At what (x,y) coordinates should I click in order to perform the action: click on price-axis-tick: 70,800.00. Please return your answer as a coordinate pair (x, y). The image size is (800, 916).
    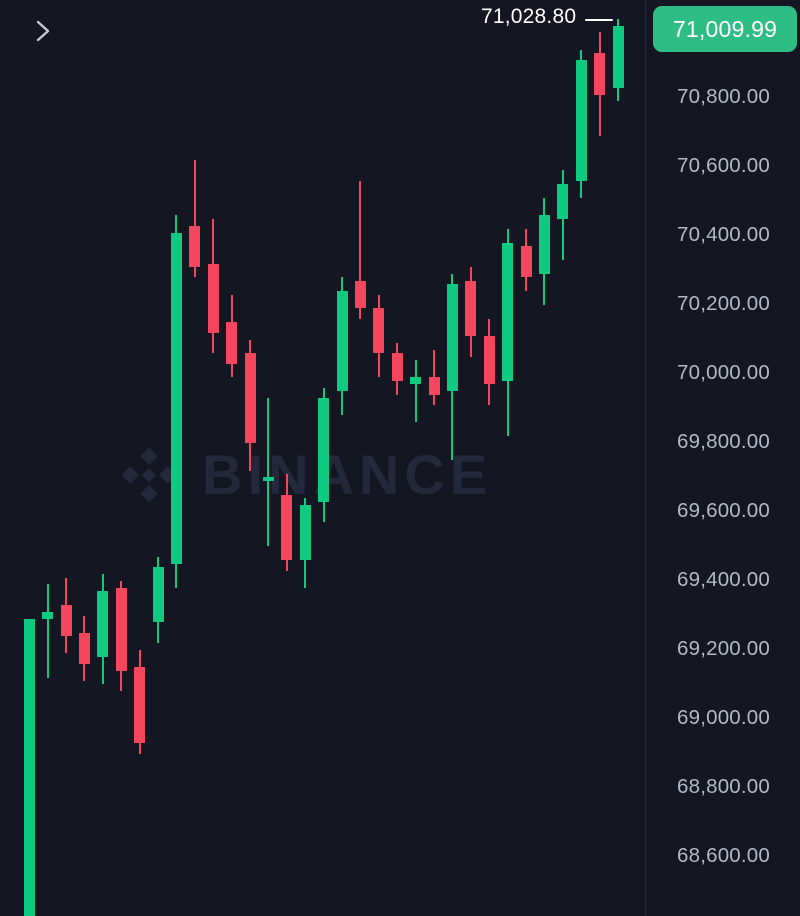
    Looking at the image, I should click on (723, 96).